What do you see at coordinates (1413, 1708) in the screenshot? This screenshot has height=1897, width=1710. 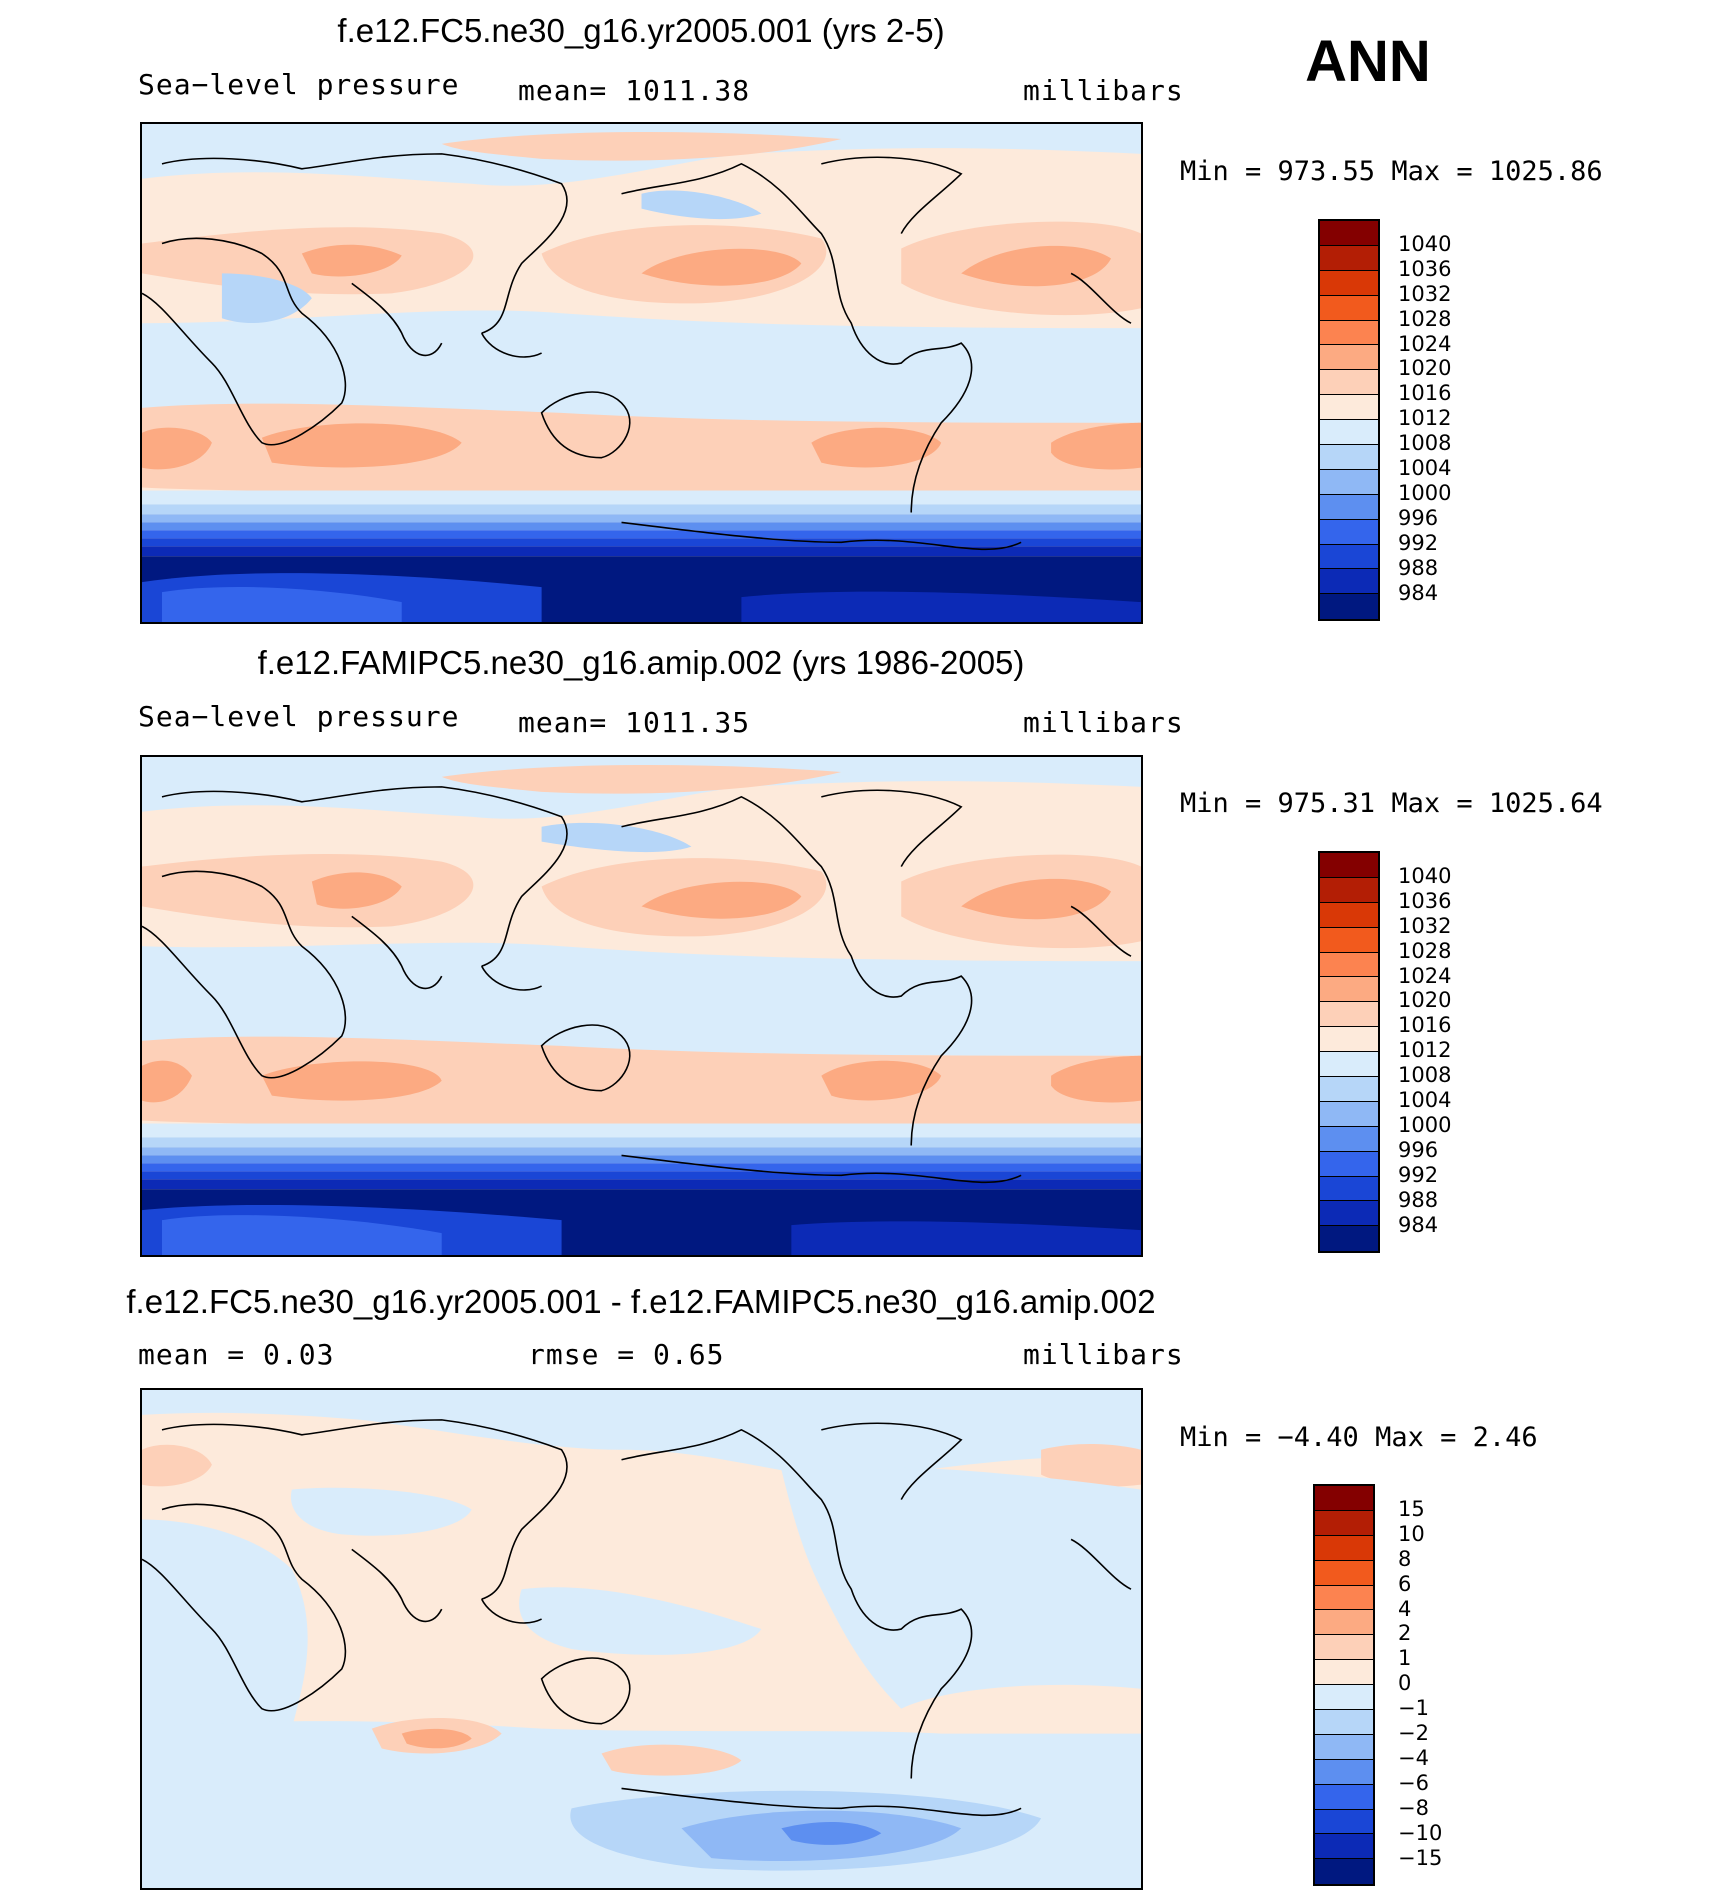 I see `colorbar-tick-label: −1` at bounding box center [1413, 1708].